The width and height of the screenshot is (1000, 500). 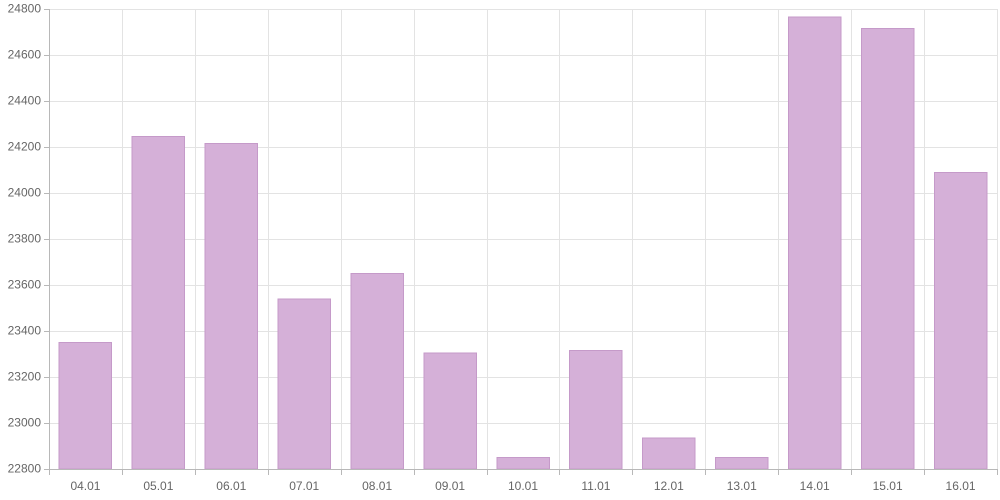 I want to click on y-tick-label: 24600, so click(x=25, y=55).